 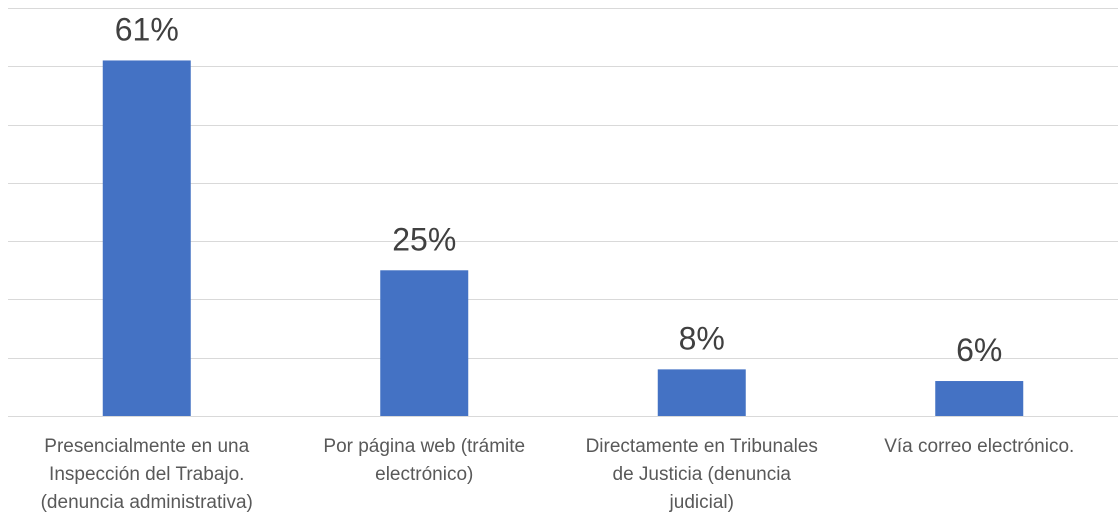 What do you see at coordinates (702, 338) in the screenshot?
I see `bar-data-label: 8%` at bounding box center [702, 338].